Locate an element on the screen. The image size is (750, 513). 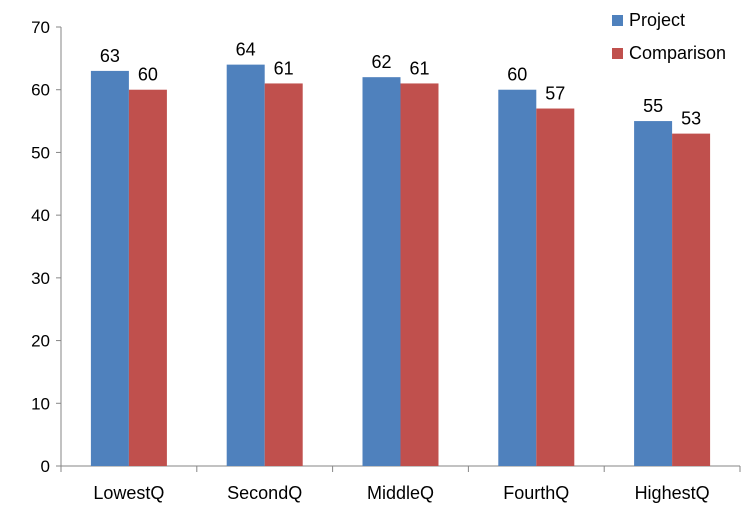
y-tick-label: 20 is located at coordinates (40, 341).